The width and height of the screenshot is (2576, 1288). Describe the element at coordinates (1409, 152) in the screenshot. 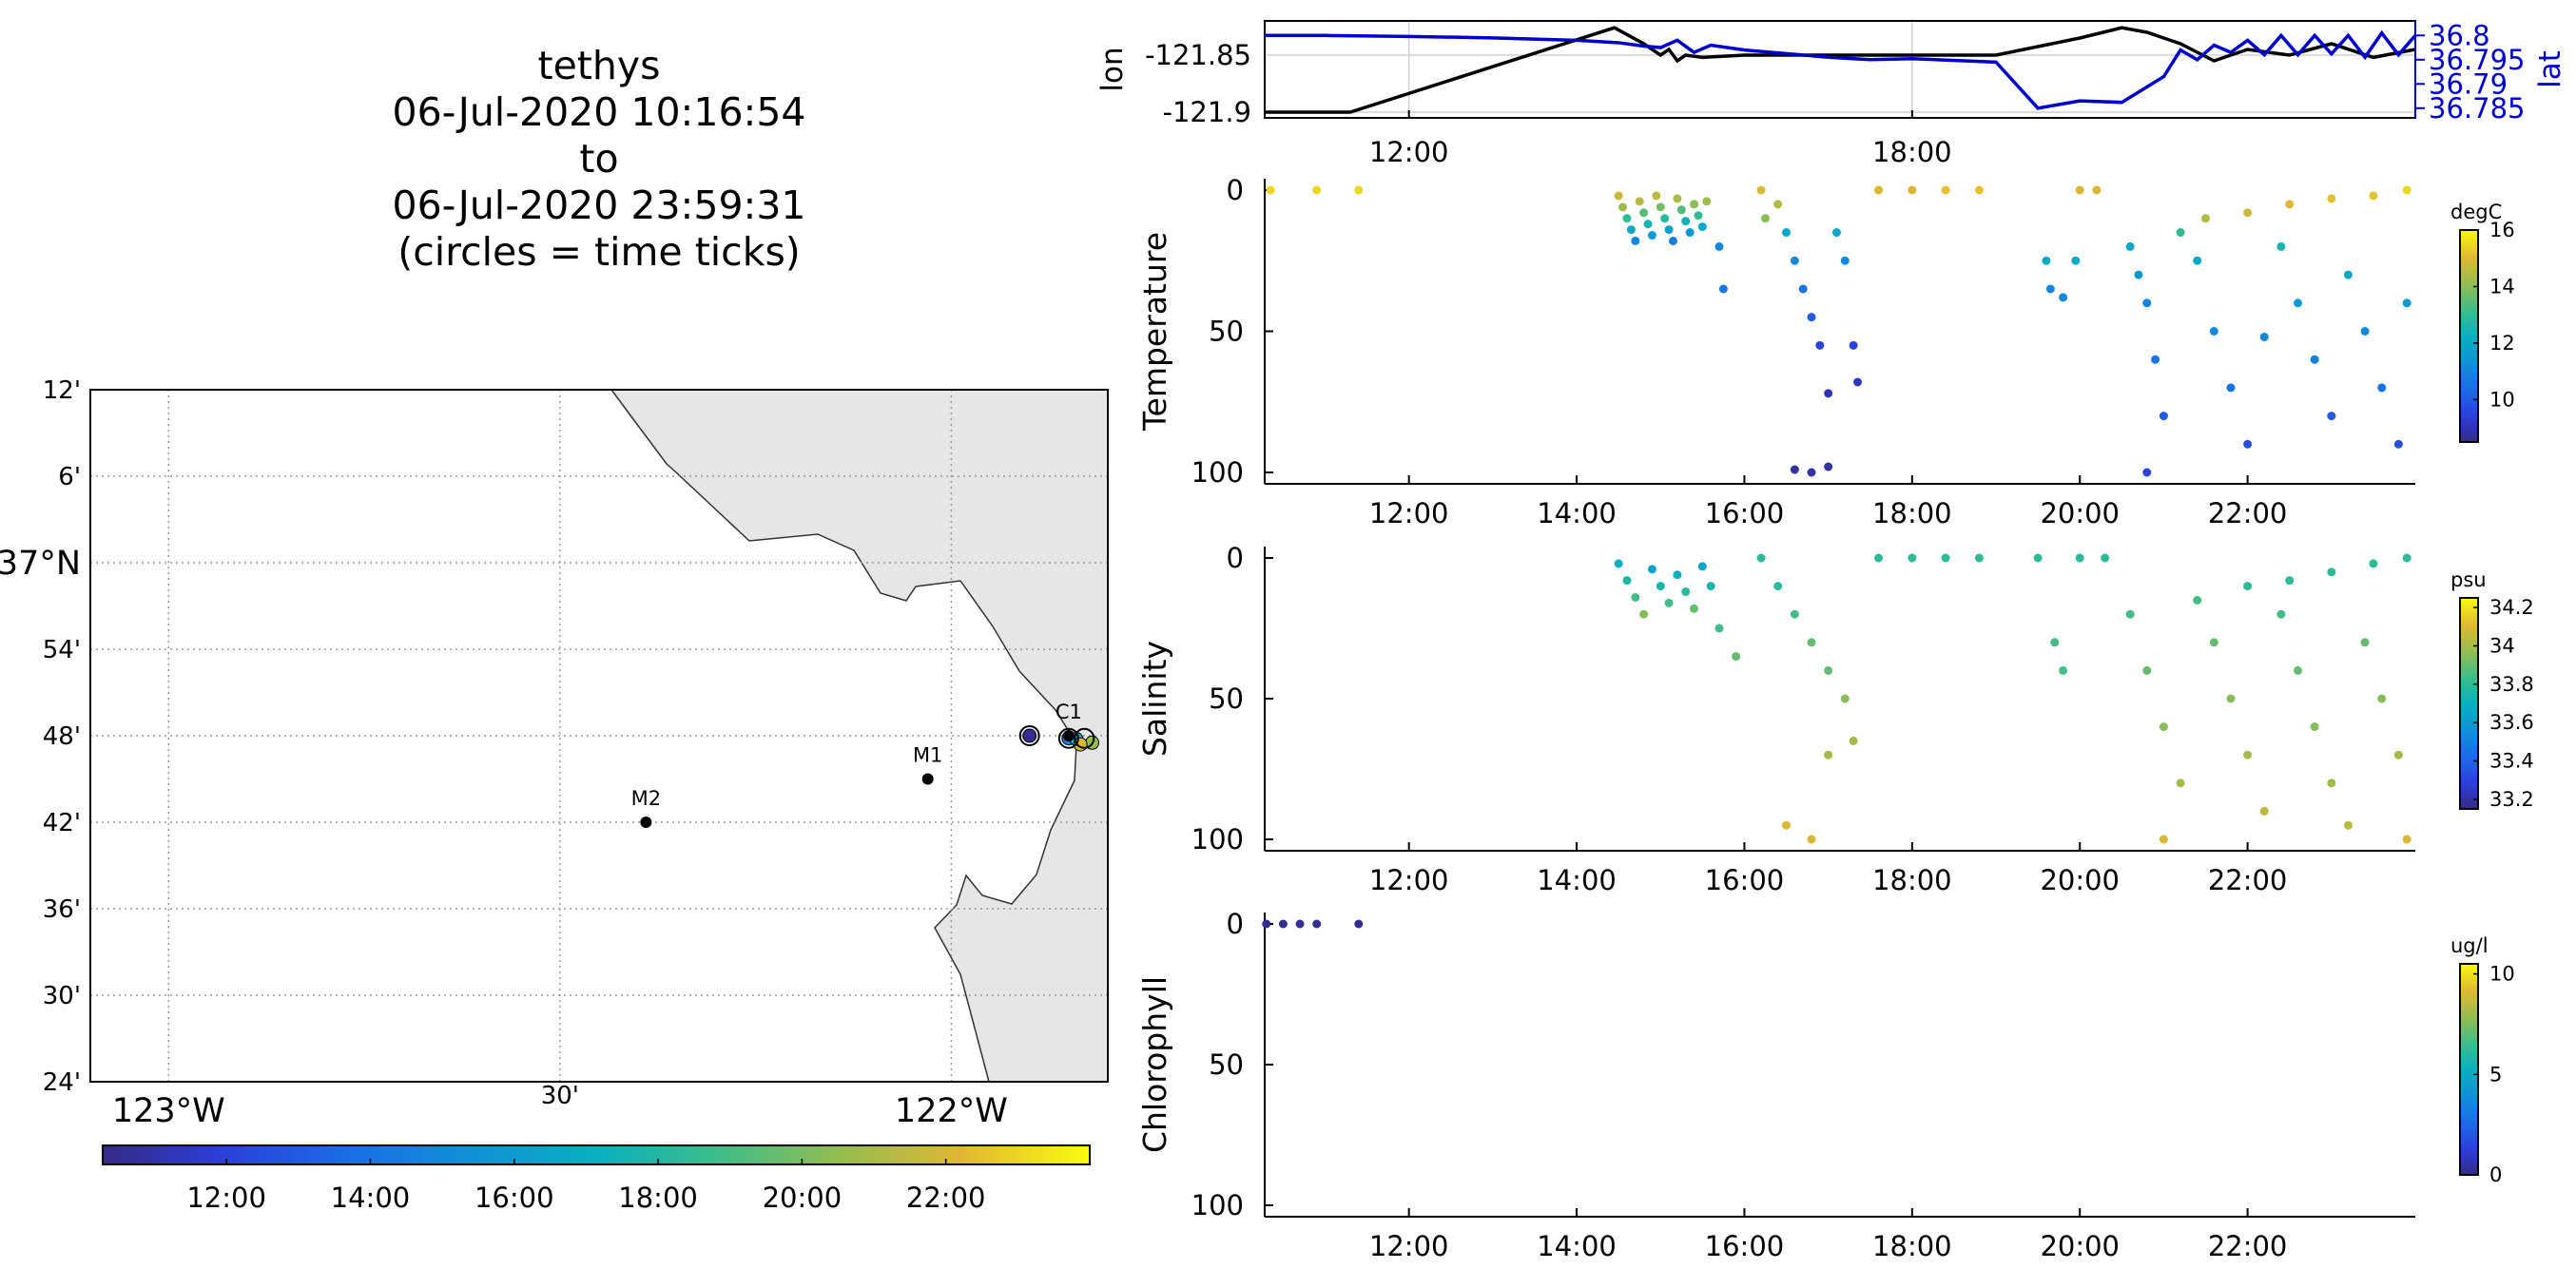

I see `lonlat-xtick-label-0: 12:00` at that location.